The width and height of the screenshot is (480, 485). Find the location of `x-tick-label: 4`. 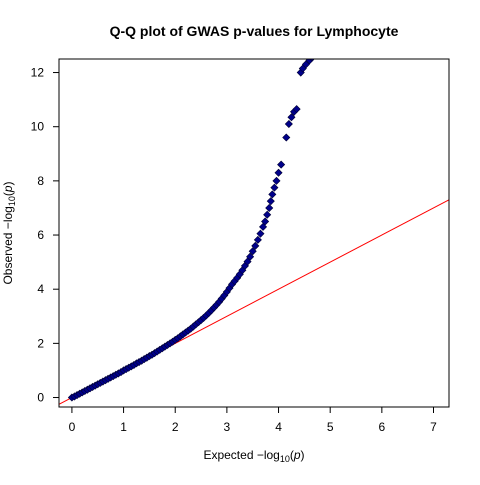

x-tick-label: 4 is located at coordinates (278, 427).